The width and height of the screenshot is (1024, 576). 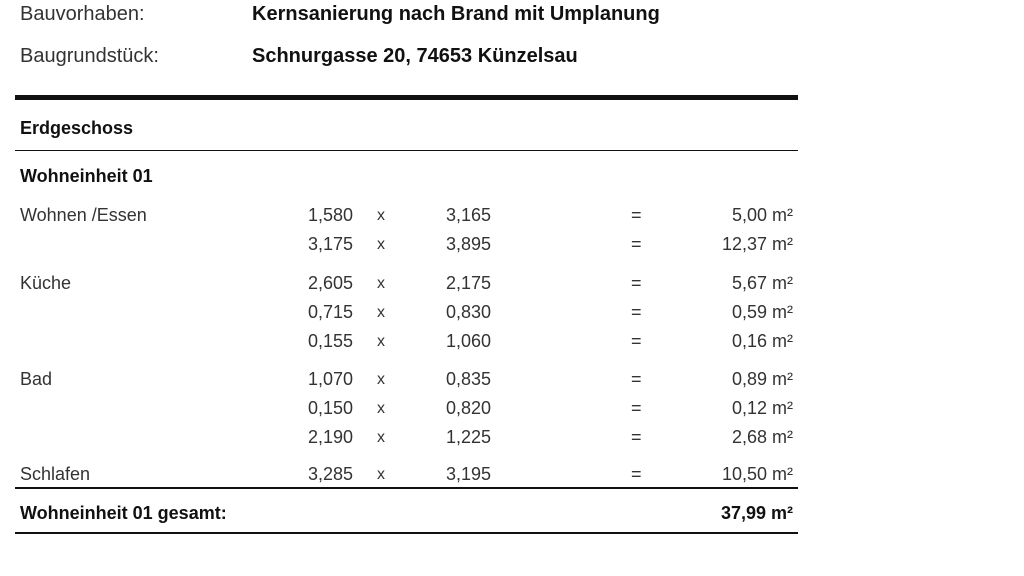 I want to click on divider-thick, so click(x=406, y=97).